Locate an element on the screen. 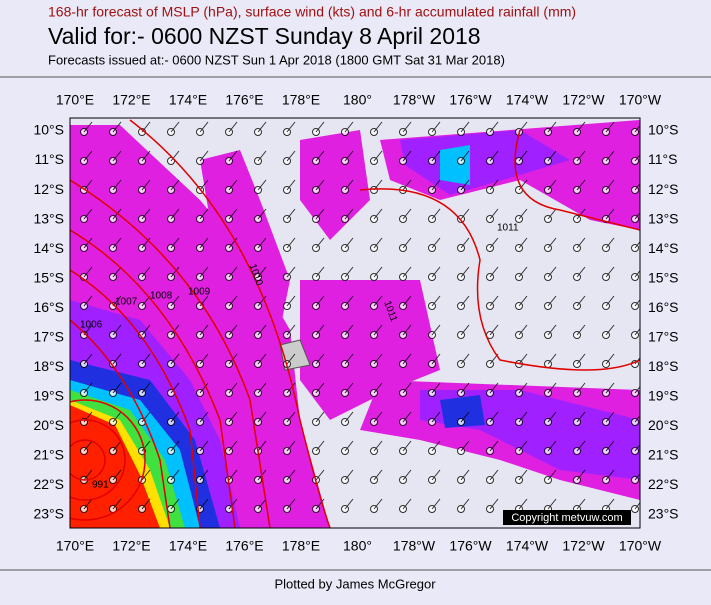 Image resolution: width=711 pixels, height=605 pixels. footer: Plotted by James McGregor is located at coordinates (355, 583).